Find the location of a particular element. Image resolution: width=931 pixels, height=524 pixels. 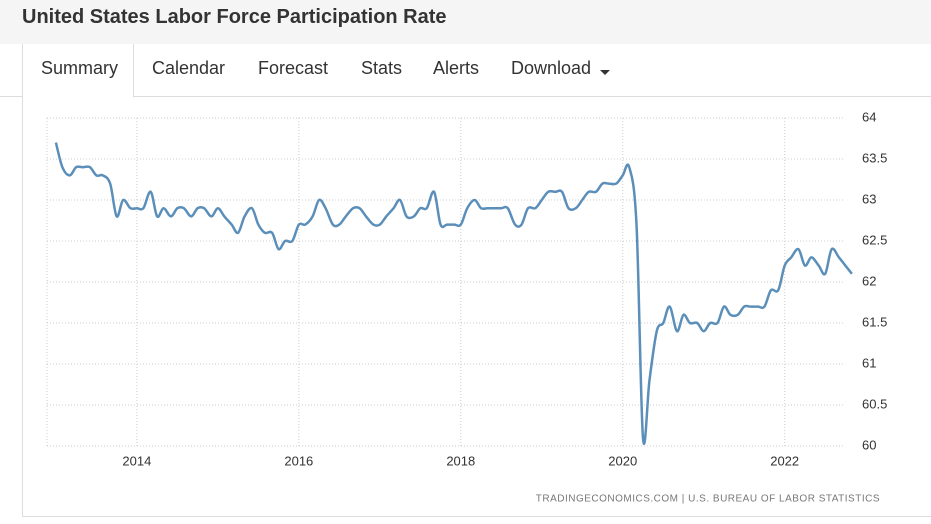

y-tick-label: 61.5 is located at coordinates (874, 321).